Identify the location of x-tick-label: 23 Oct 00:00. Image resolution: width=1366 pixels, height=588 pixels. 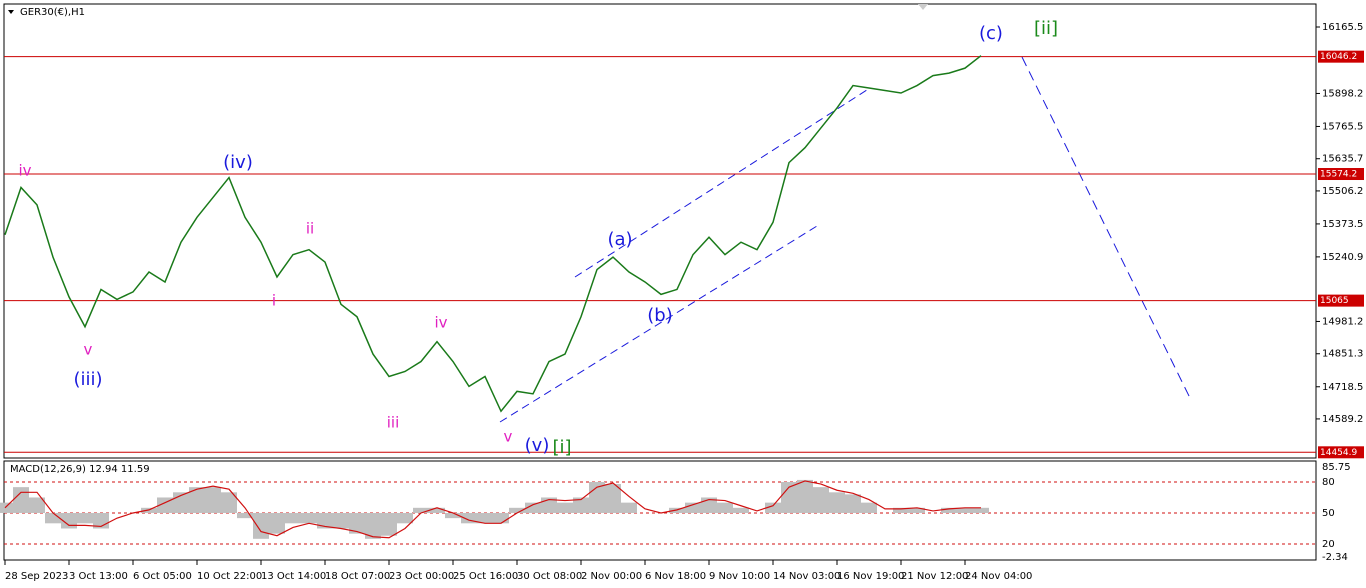
(421, 576).